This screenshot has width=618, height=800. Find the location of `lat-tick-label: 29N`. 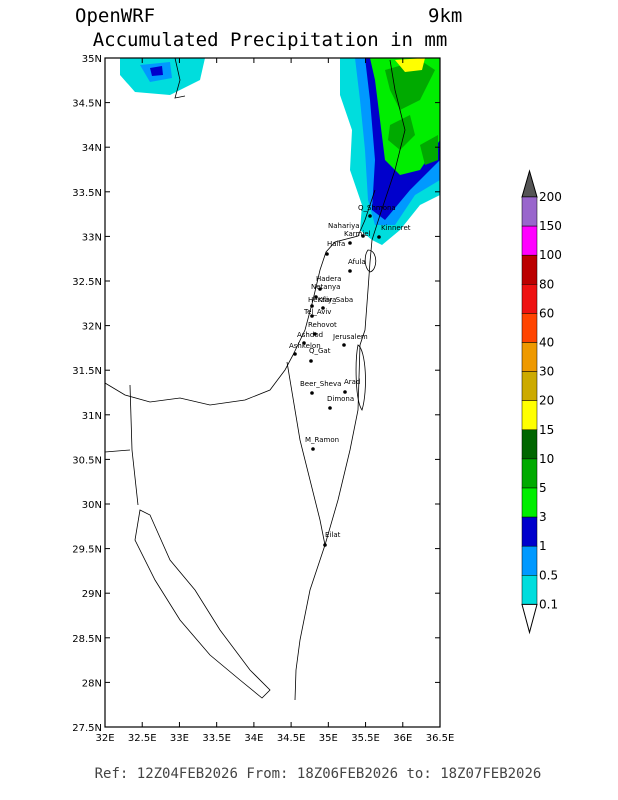

lat-tick-label: 29N is located at coordinates (92, 594).